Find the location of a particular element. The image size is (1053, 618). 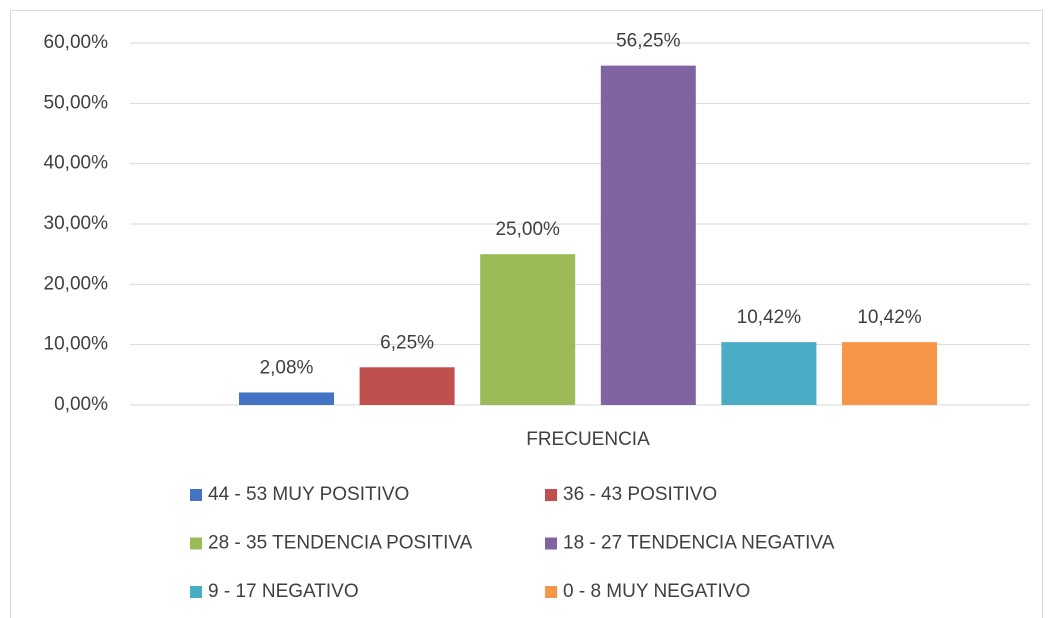

y-tick-label: 40,00% is located at coordinates (76, 163).